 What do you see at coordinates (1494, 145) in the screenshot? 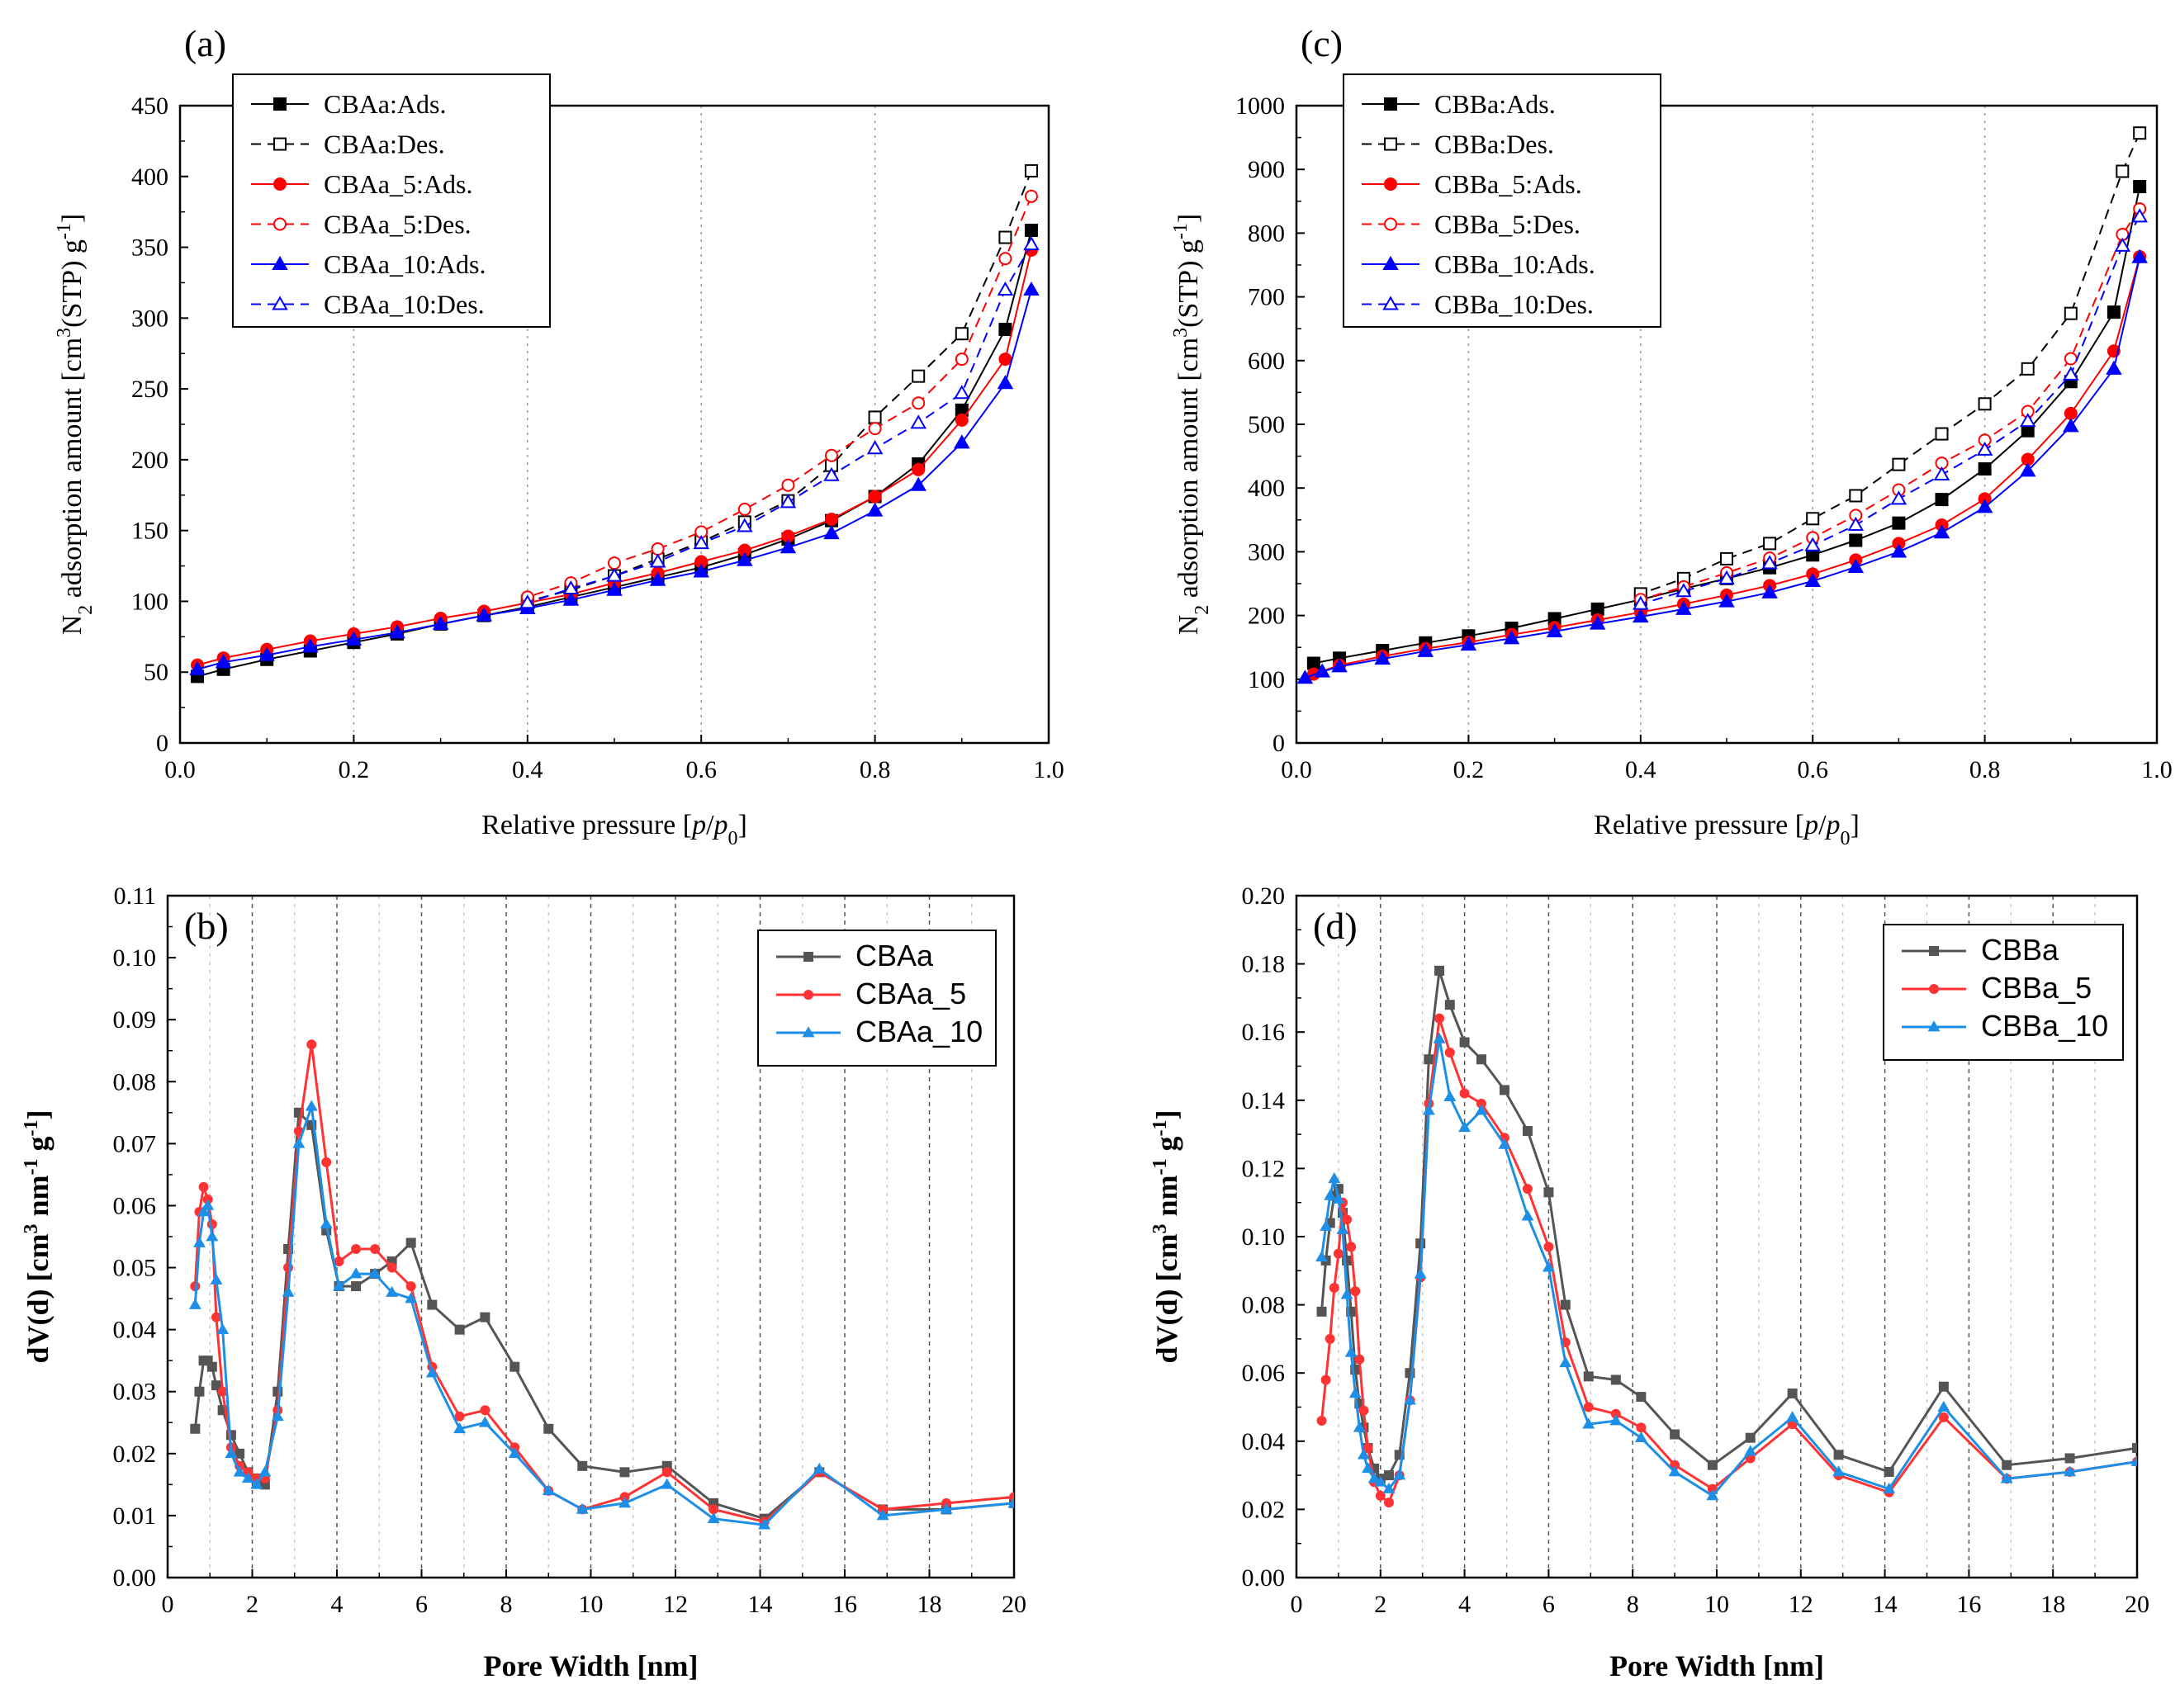
I see `legend-label: CBBa:Des.` at bounding box center [1494, 145].